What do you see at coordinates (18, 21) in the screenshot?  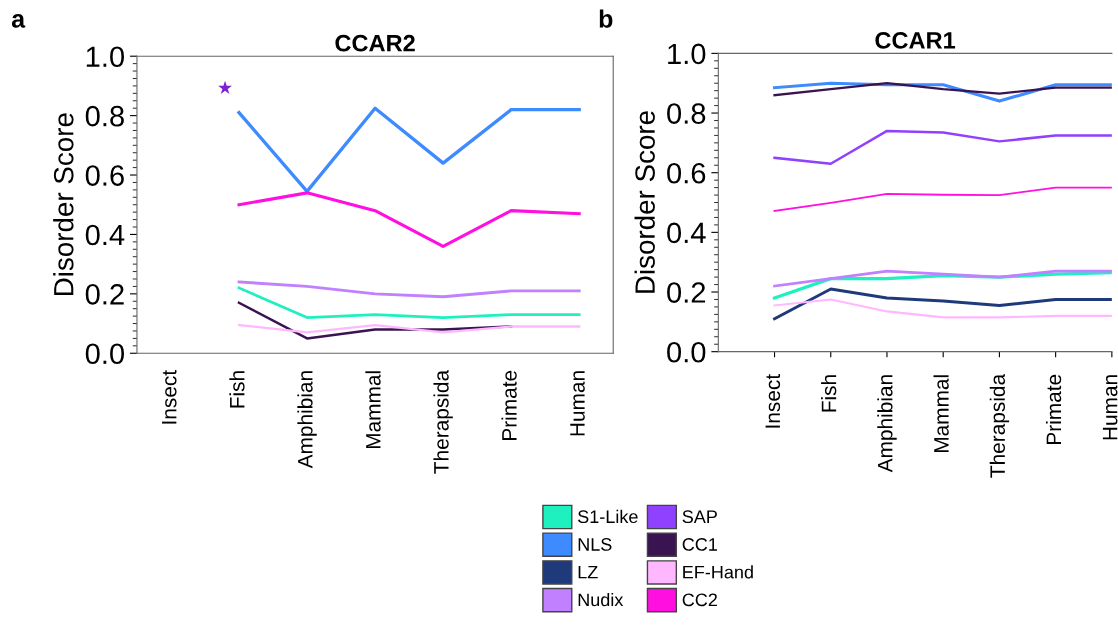 I see `text: a` at bounding box center [18, 21].